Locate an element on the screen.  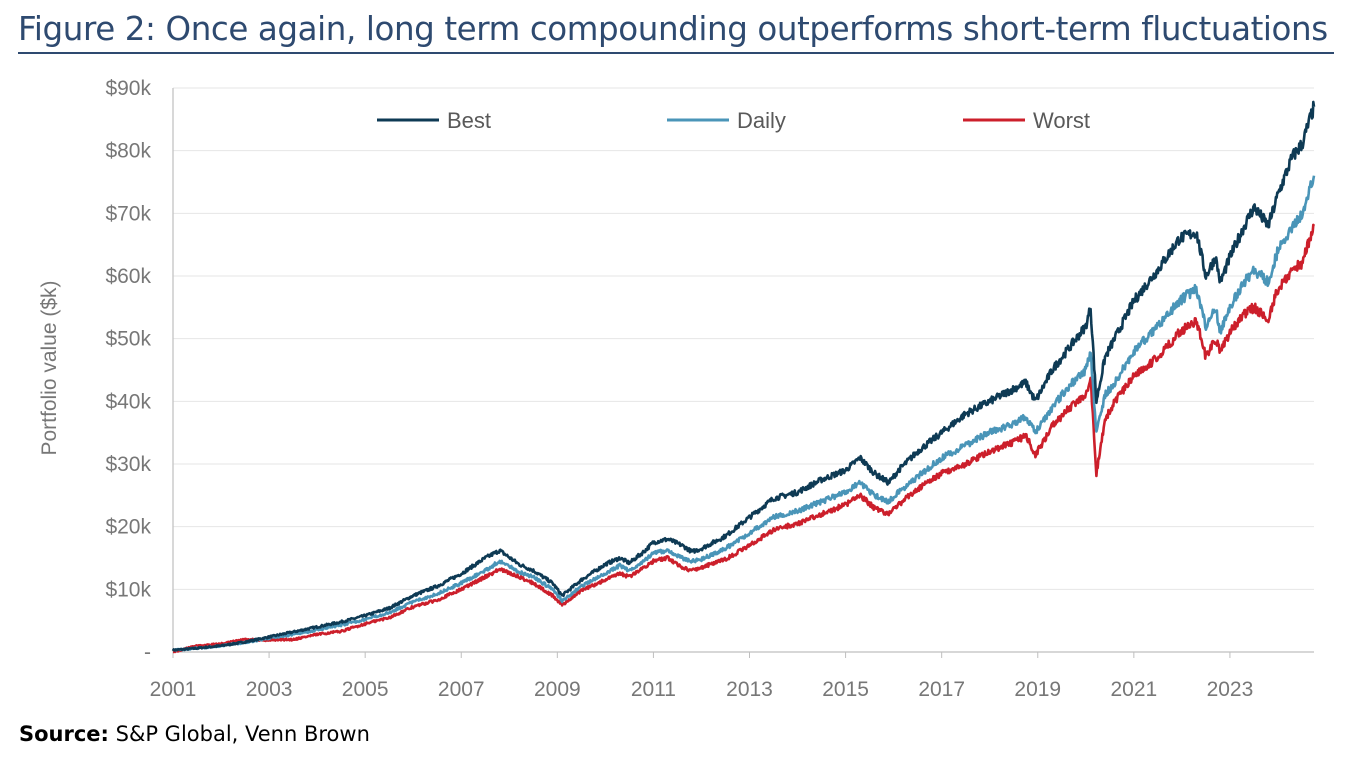
x-tick-label: 2015 is located at coordinates (845, 689).